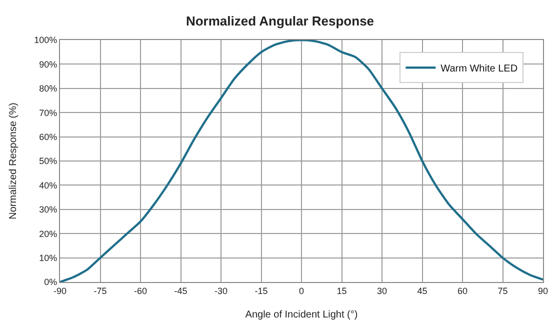  What do you see at coordinates (48, 89) in the screenshot?
I see `y-tick-label: 80%` at bounding box center [48, 89].